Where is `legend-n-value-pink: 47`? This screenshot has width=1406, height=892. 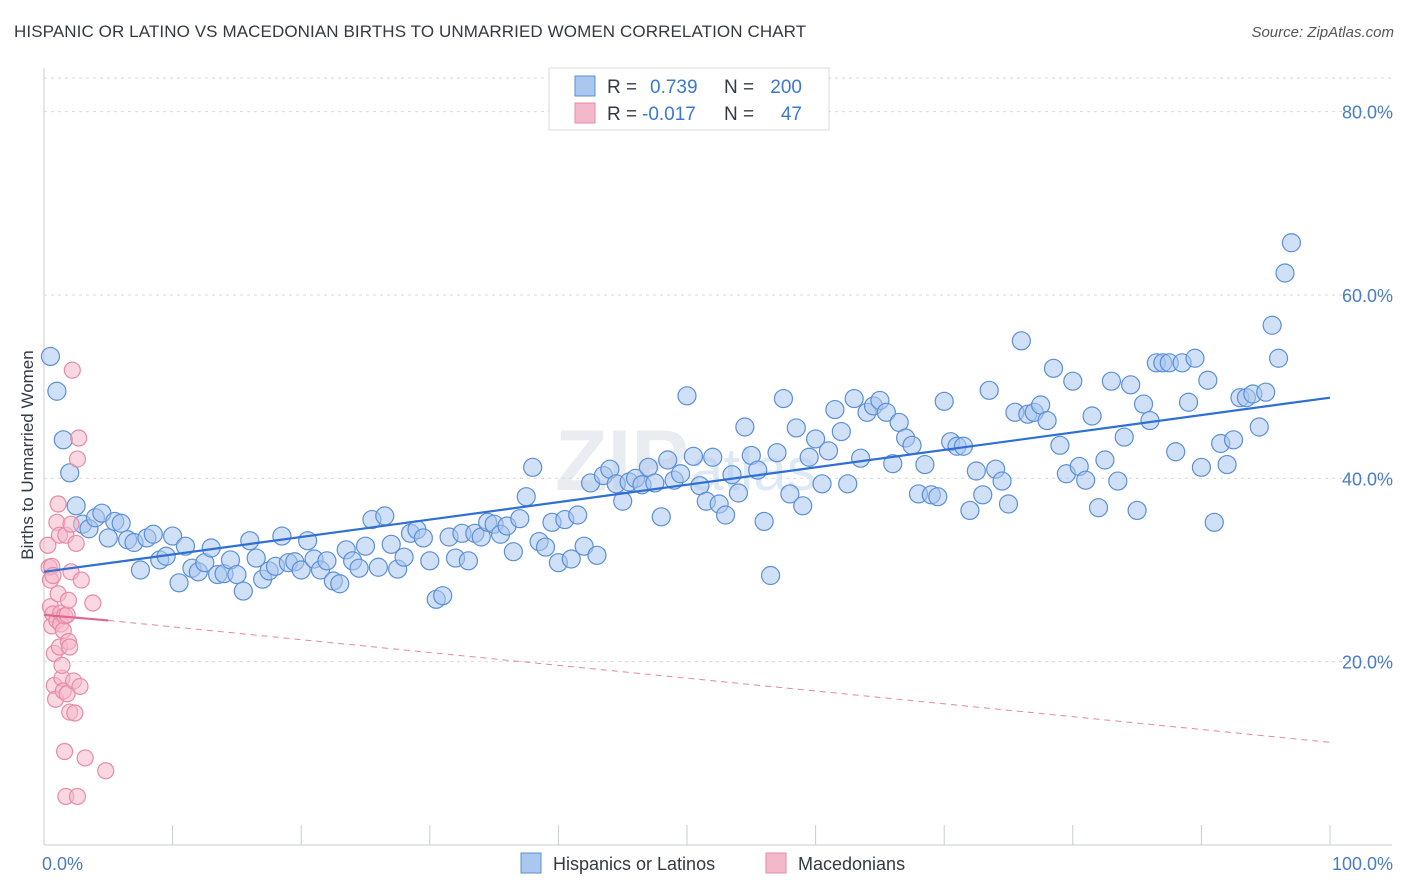 legend-n-value-pink: 47 is located at coordinates (791, 114).